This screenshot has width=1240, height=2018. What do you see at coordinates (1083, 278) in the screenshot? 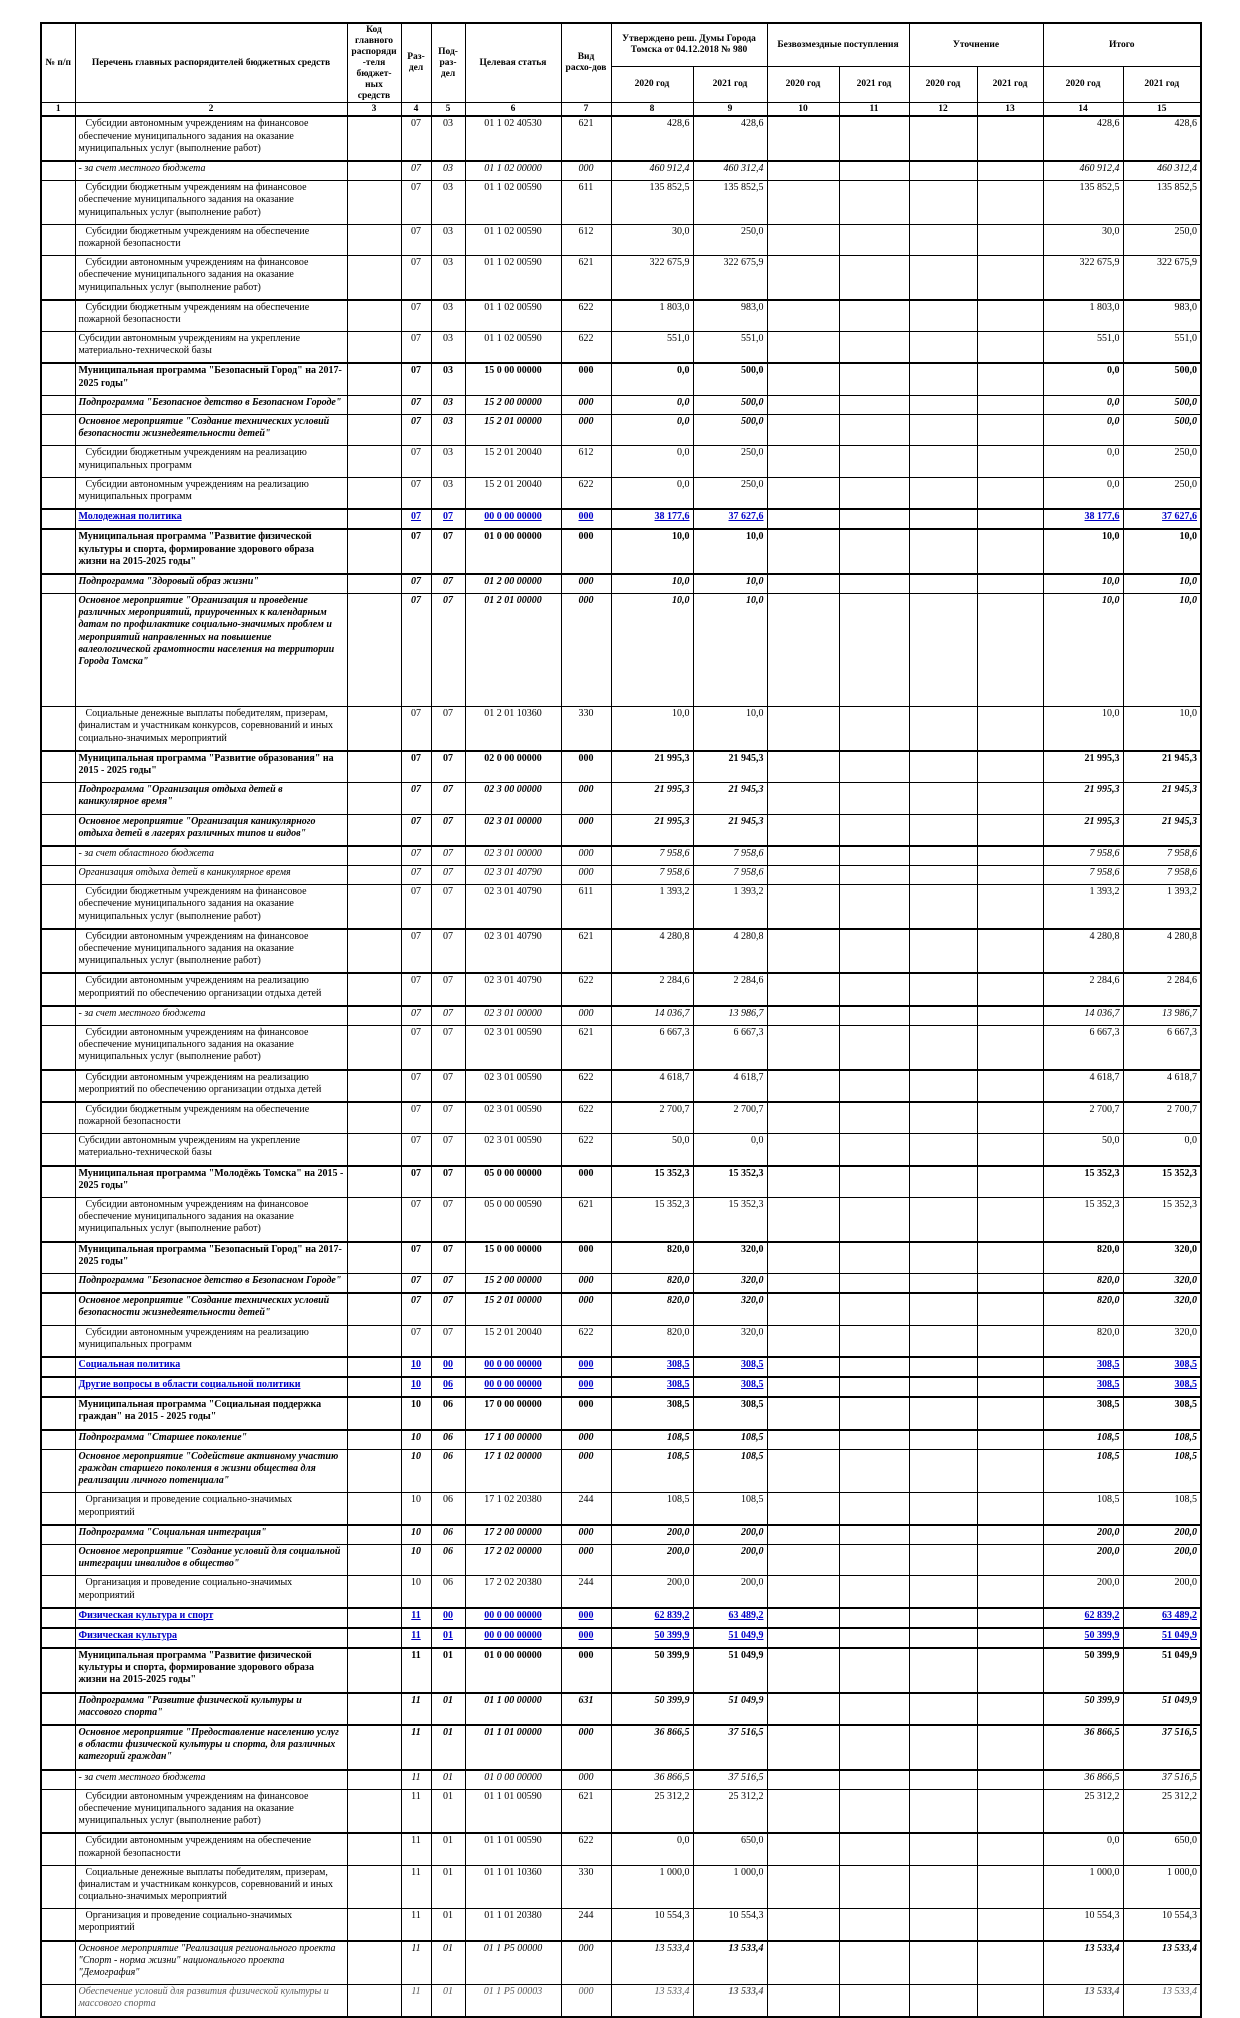
I see `value-cell: 322 675,9` at bounding box center [1083, 278].